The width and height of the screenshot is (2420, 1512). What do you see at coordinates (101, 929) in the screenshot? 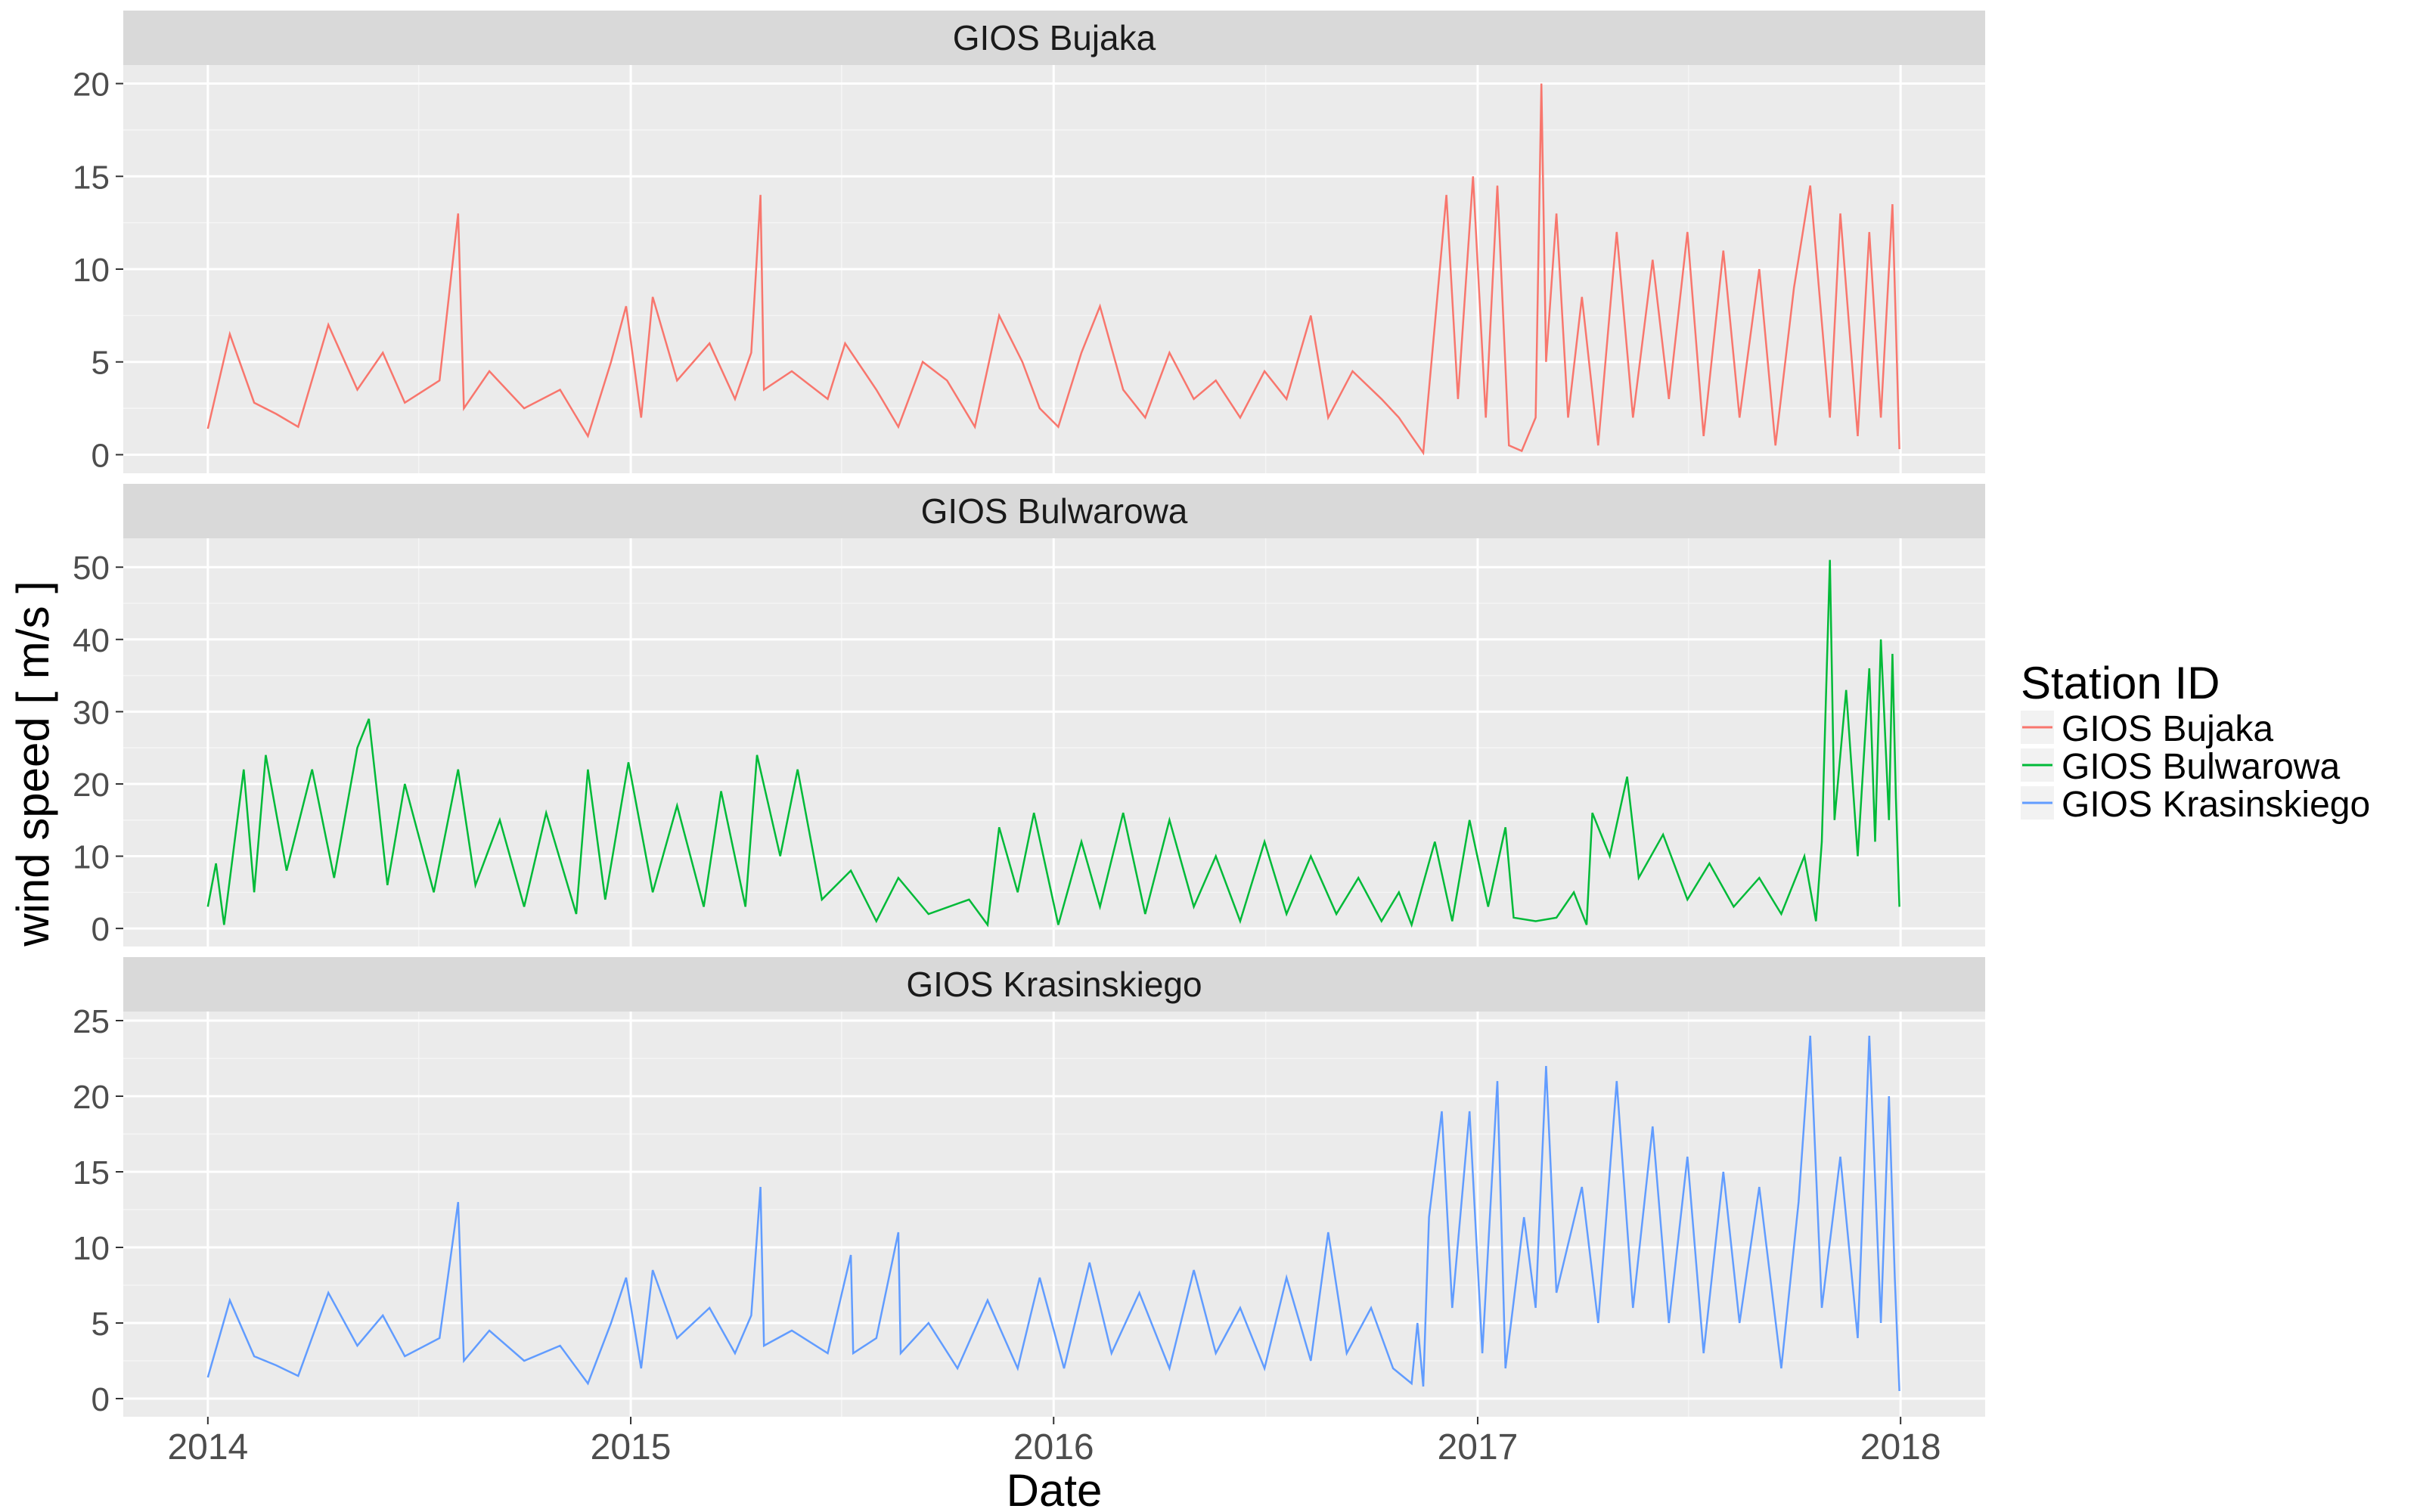
I see `y-tick-label-bulwarowa: 0` at bounding box center [101, 929].